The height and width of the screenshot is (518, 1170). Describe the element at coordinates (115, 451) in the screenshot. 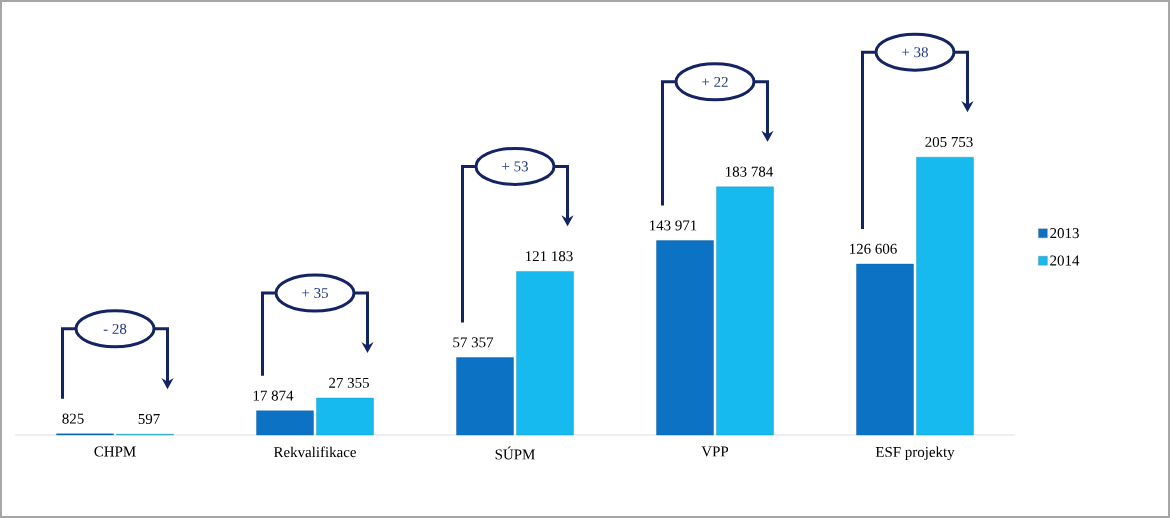

I see `x-tick-label: CHPM` at that location.